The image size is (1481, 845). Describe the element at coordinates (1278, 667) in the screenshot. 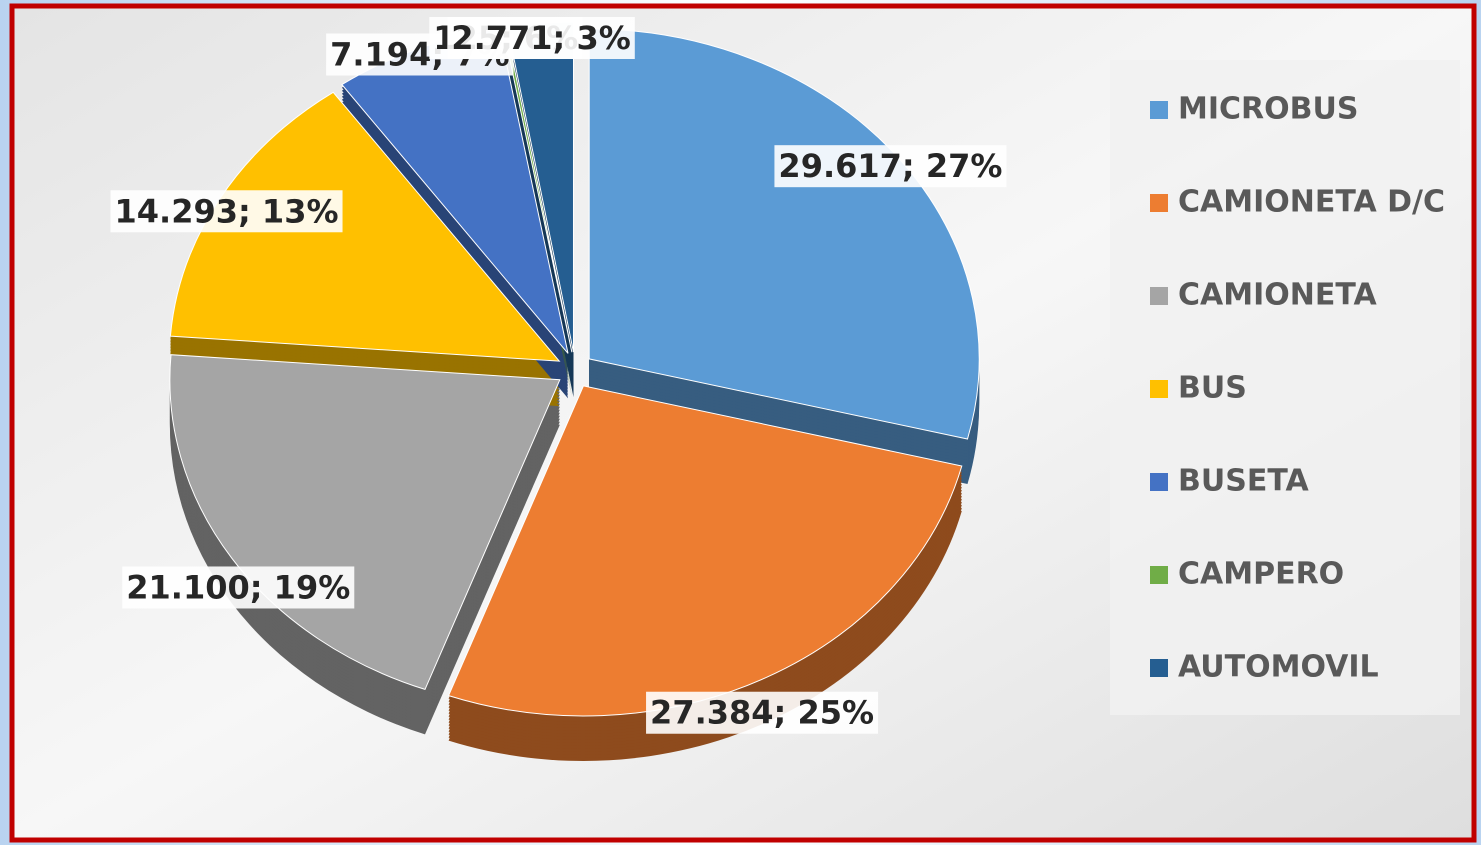

I see `legend-label: AUTOMOVIL` at that location.